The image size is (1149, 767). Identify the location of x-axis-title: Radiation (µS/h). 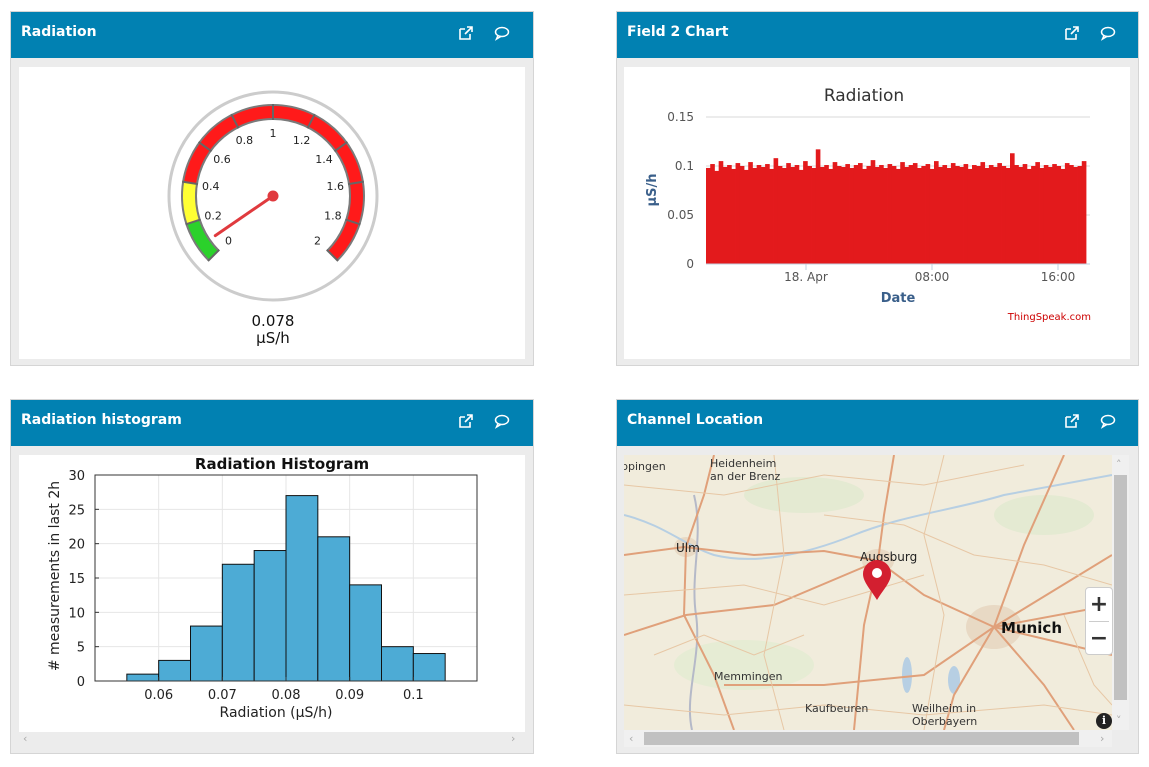
(276, 713).